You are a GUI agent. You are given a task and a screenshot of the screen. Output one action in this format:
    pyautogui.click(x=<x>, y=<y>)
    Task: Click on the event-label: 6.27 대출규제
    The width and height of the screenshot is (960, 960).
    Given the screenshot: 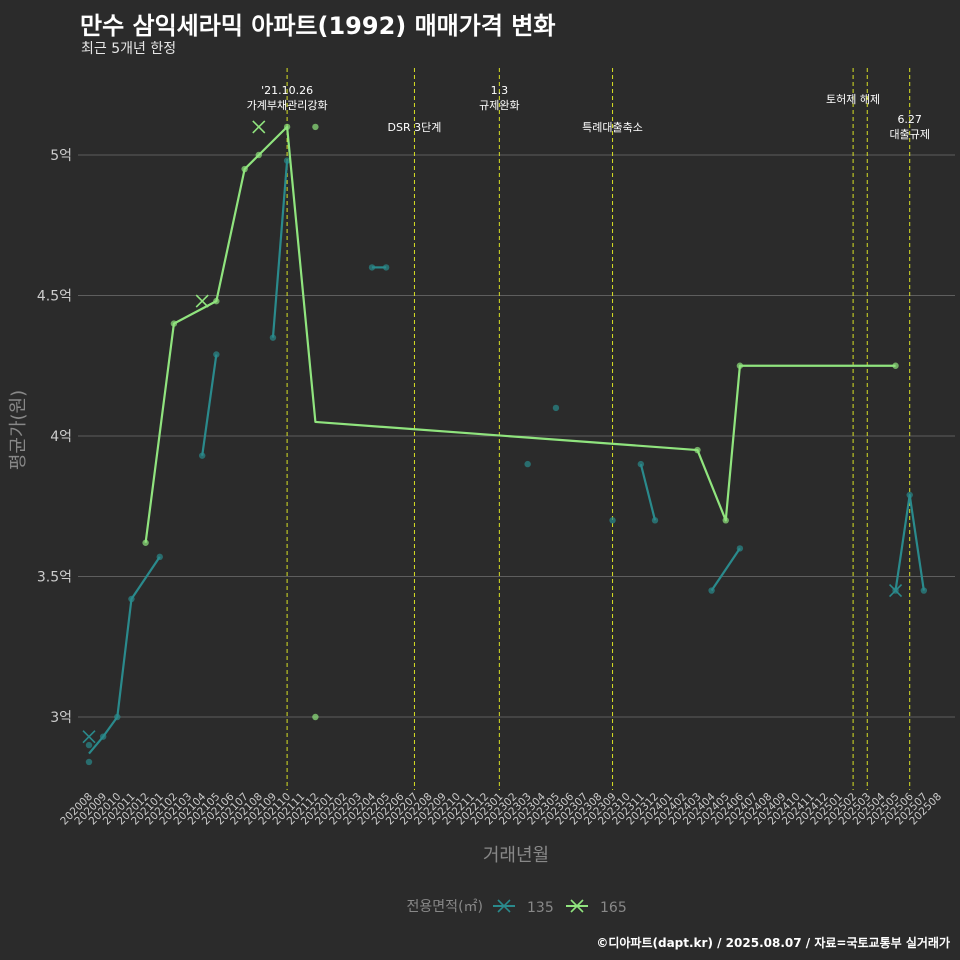 What is the action you would take?
    pyautogui.click(x=909, y=127)
    